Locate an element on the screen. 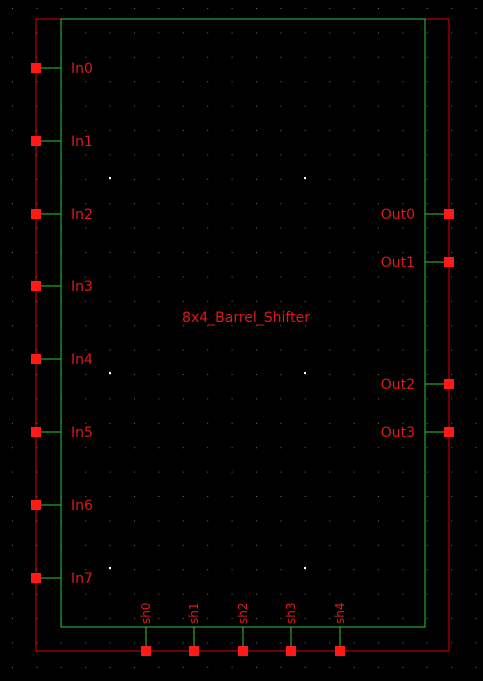 Image resolution: width=483 pixels, height=681 pixels. pin-label: sh1 is located at coordinates (194, 614).